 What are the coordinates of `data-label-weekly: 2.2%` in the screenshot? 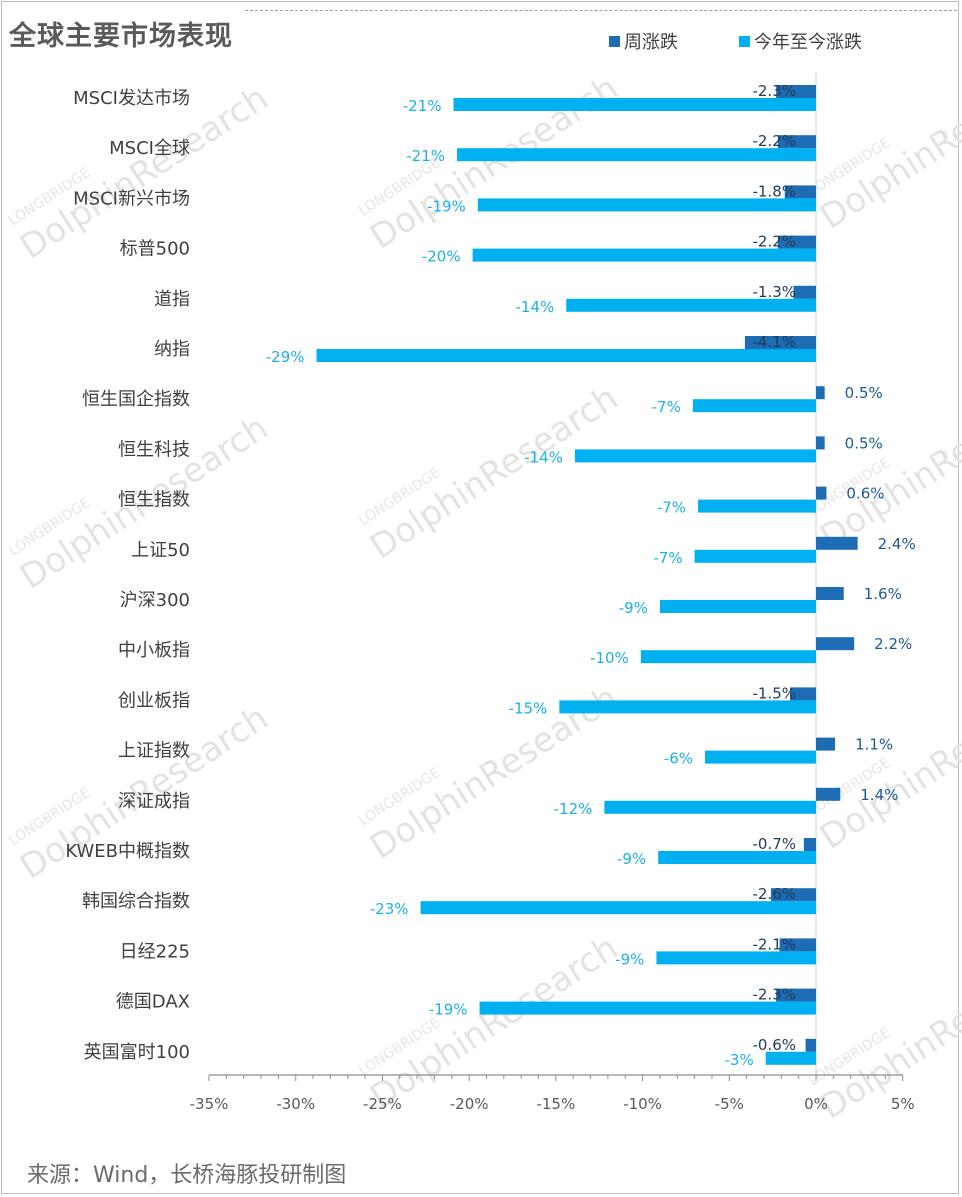 It's located at (893, 644).